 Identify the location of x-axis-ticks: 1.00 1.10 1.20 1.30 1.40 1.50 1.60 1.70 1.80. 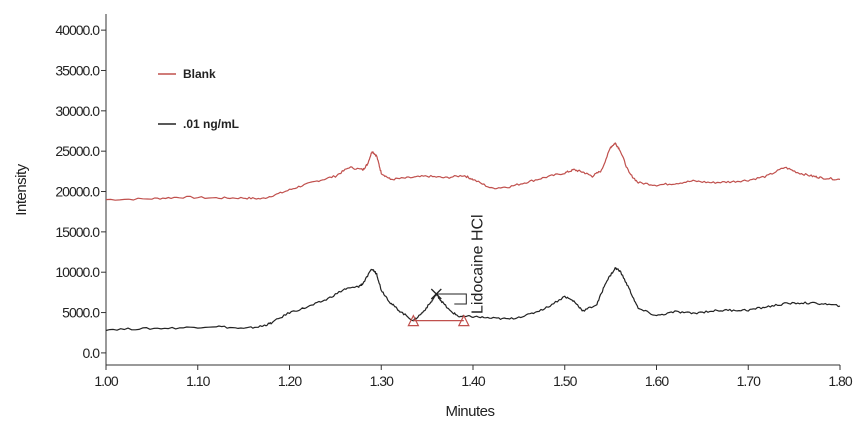
(474, 377).